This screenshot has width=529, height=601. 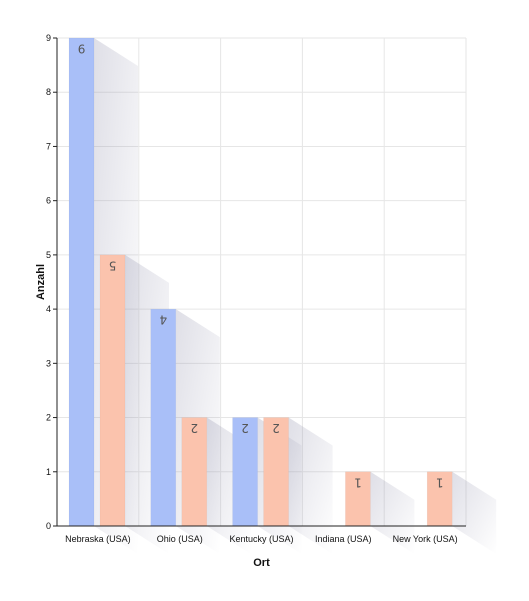 I want to click on x-tick-label: Indiana (USA), so click(x=343, y=539).